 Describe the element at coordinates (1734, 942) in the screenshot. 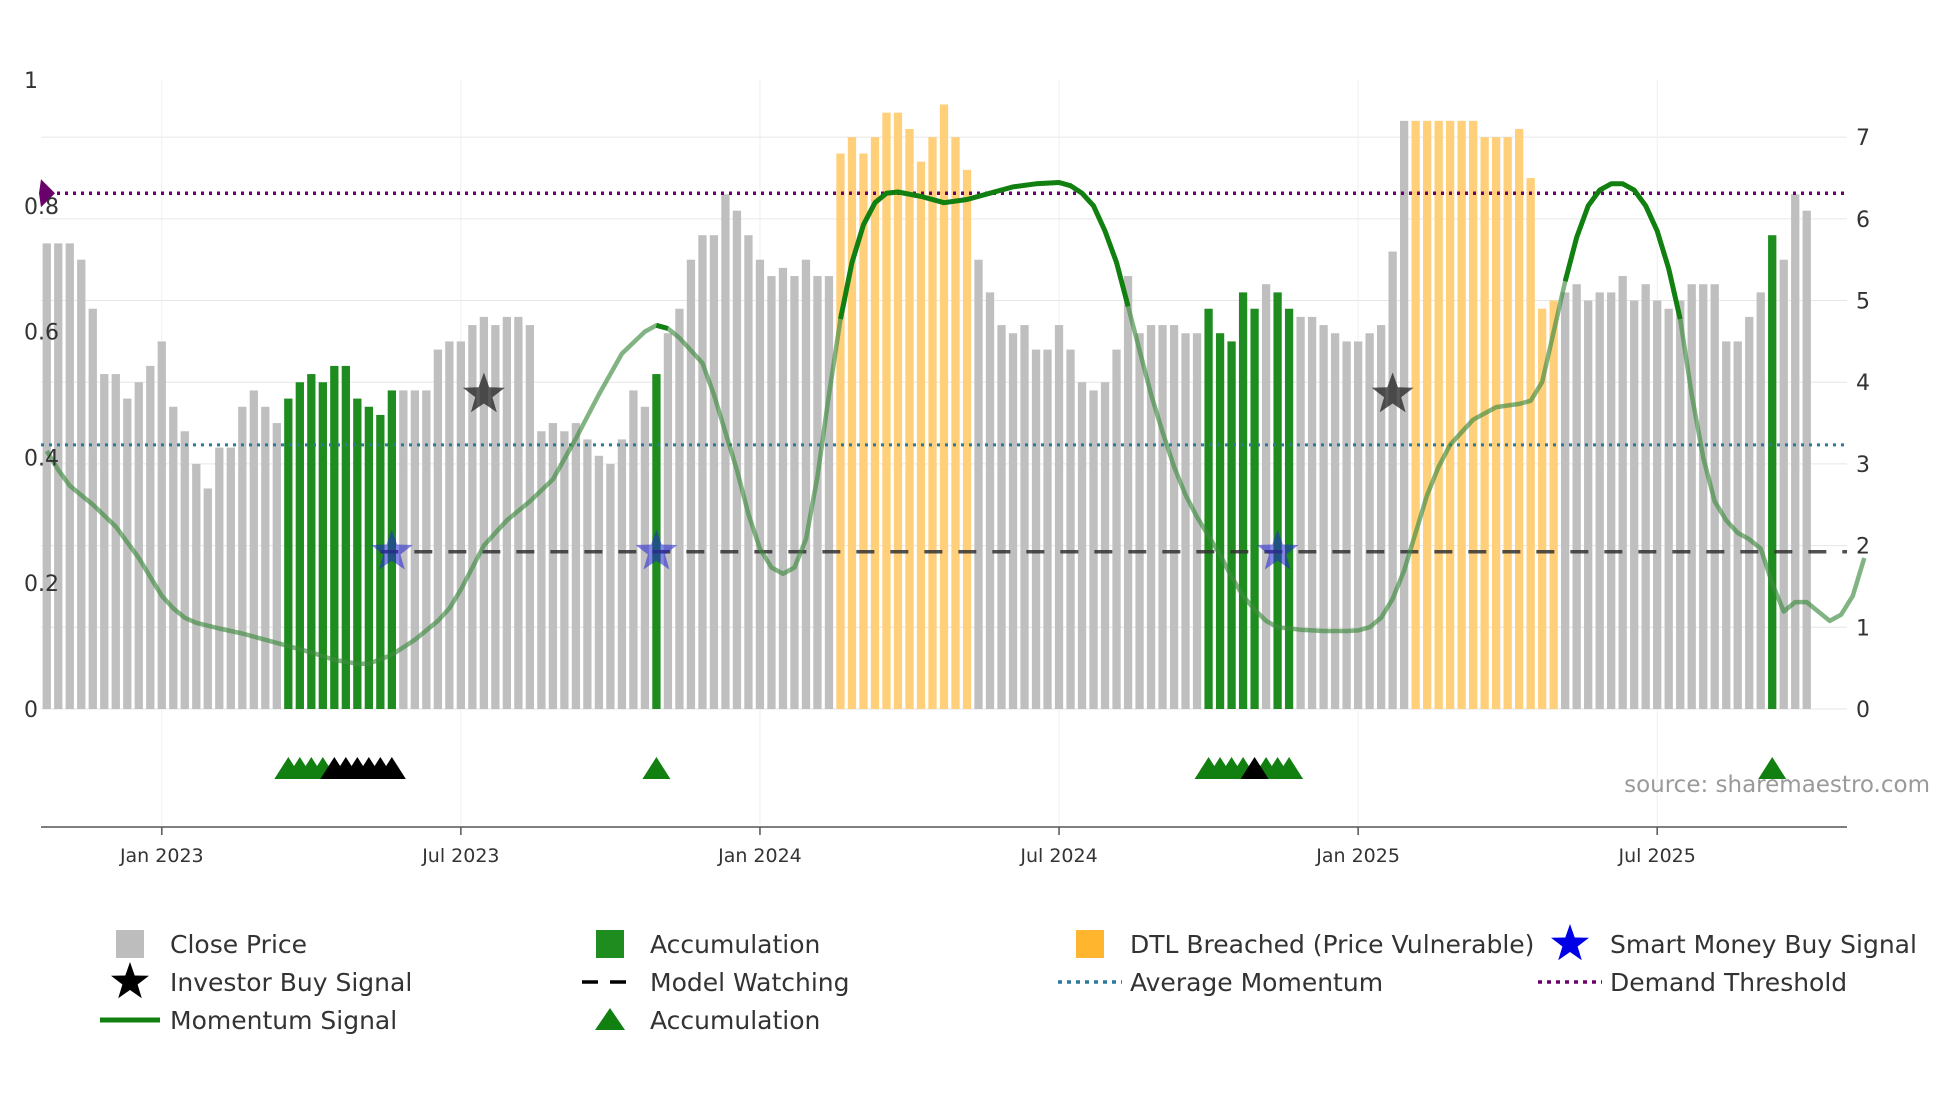

I see `legend-item: Smart Money Buy Signal` at that location.